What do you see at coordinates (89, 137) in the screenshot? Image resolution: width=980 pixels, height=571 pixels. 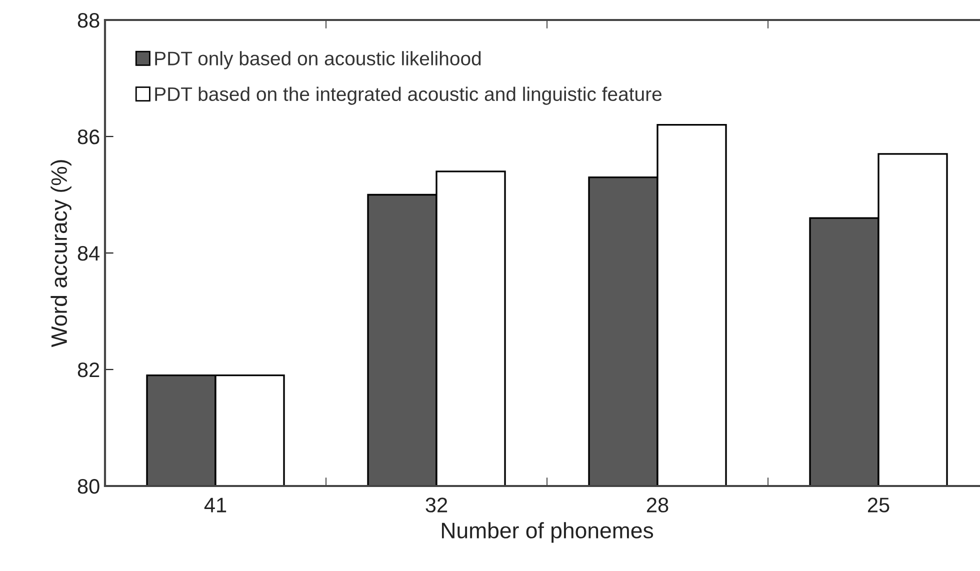 I see `y-tick-label: 86` at bounding box center [89, 137].